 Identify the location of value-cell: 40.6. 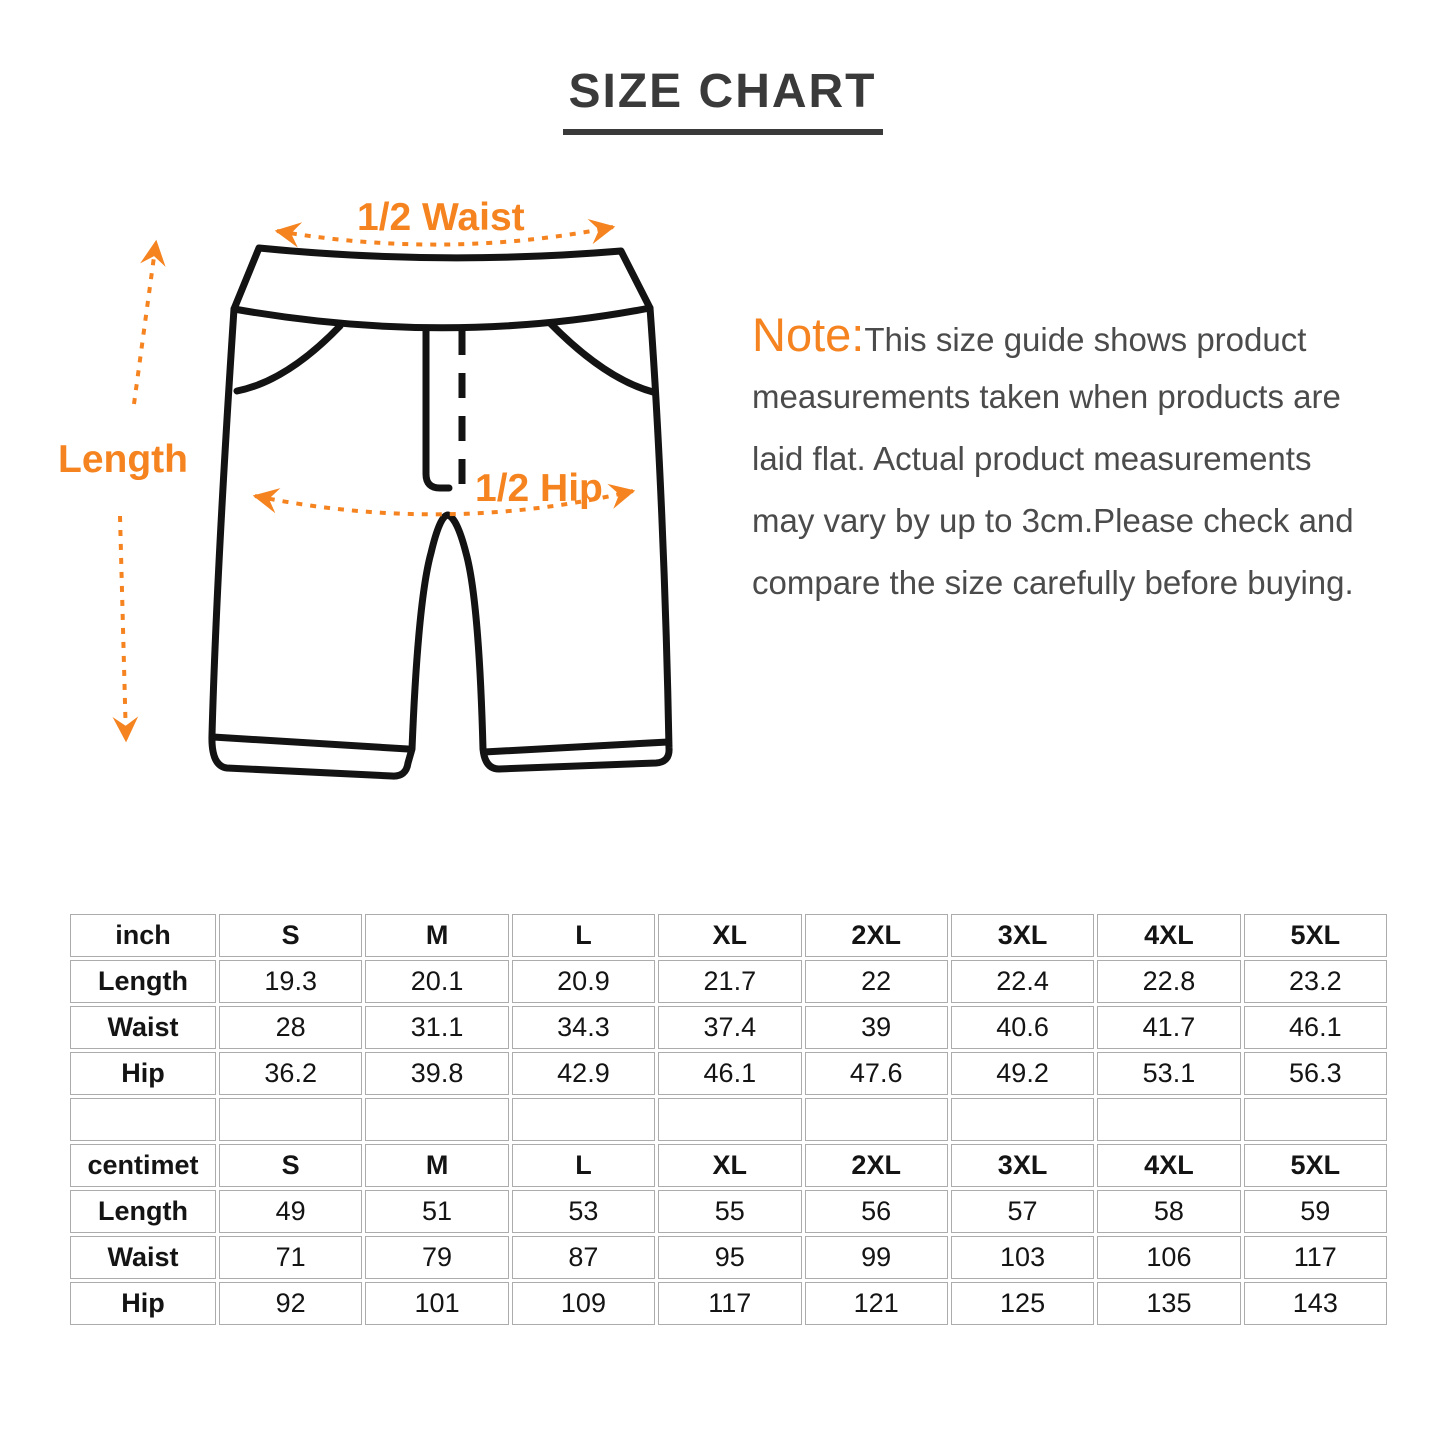
(1022, 1027).